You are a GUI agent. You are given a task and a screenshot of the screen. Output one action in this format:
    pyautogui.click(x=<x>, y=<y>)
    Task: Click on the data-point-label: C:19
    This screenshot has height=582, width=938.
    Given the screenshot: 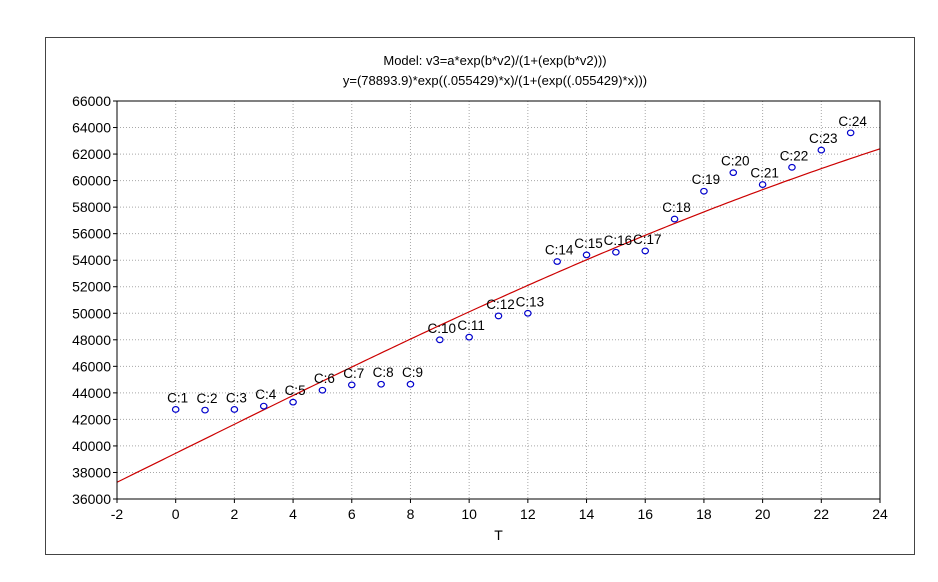 What is the action you would take?
    pyautogui.click(x=706, y=179)
    